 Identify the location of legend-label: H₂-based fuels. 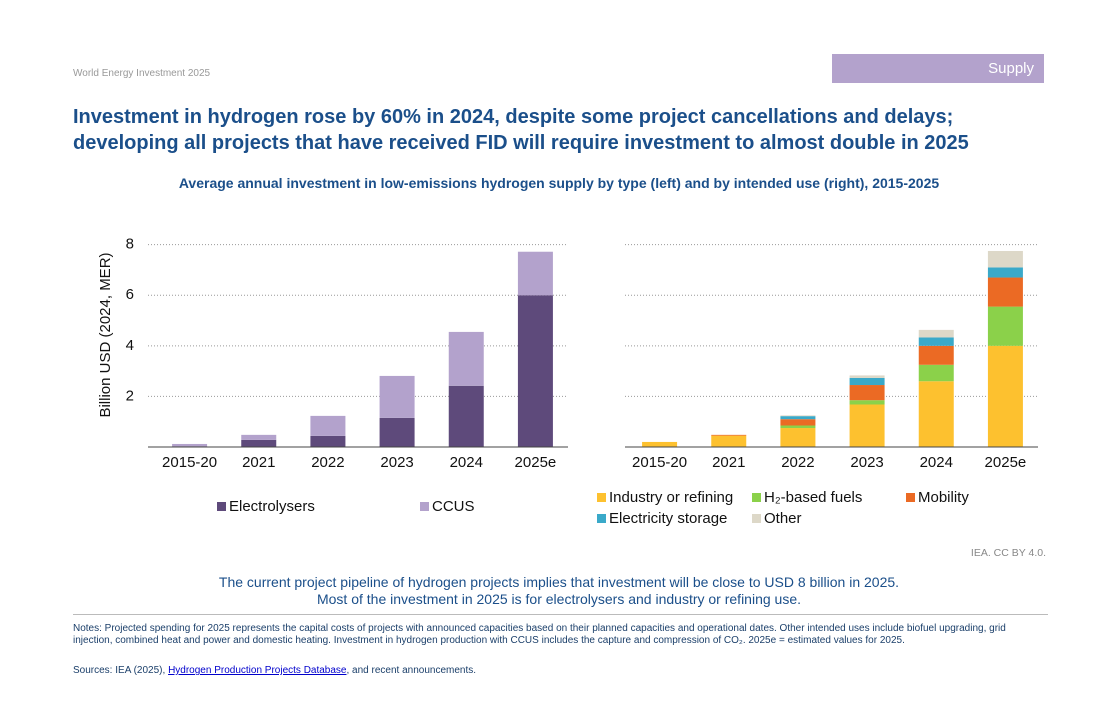
(813, 497).